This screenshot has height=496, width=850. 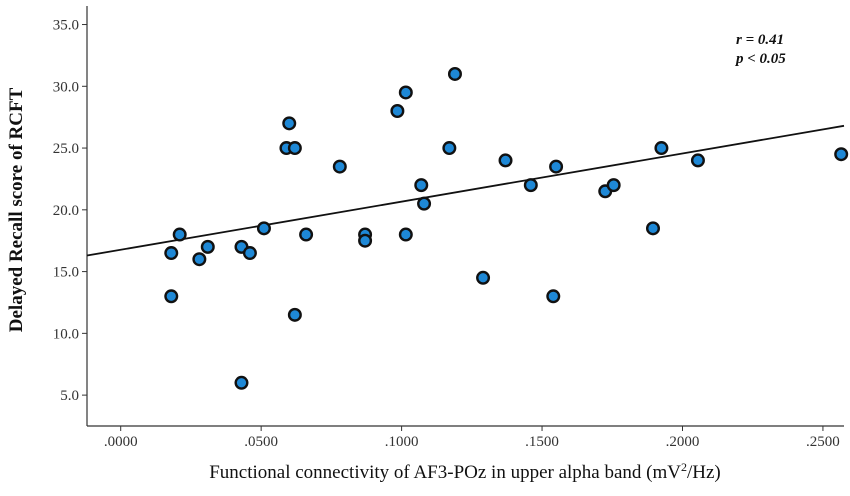 What do you see at coordinates (261, 442) in the screenshot?
I see `x-tick-label: .0500` at bounding box center [261, 442].